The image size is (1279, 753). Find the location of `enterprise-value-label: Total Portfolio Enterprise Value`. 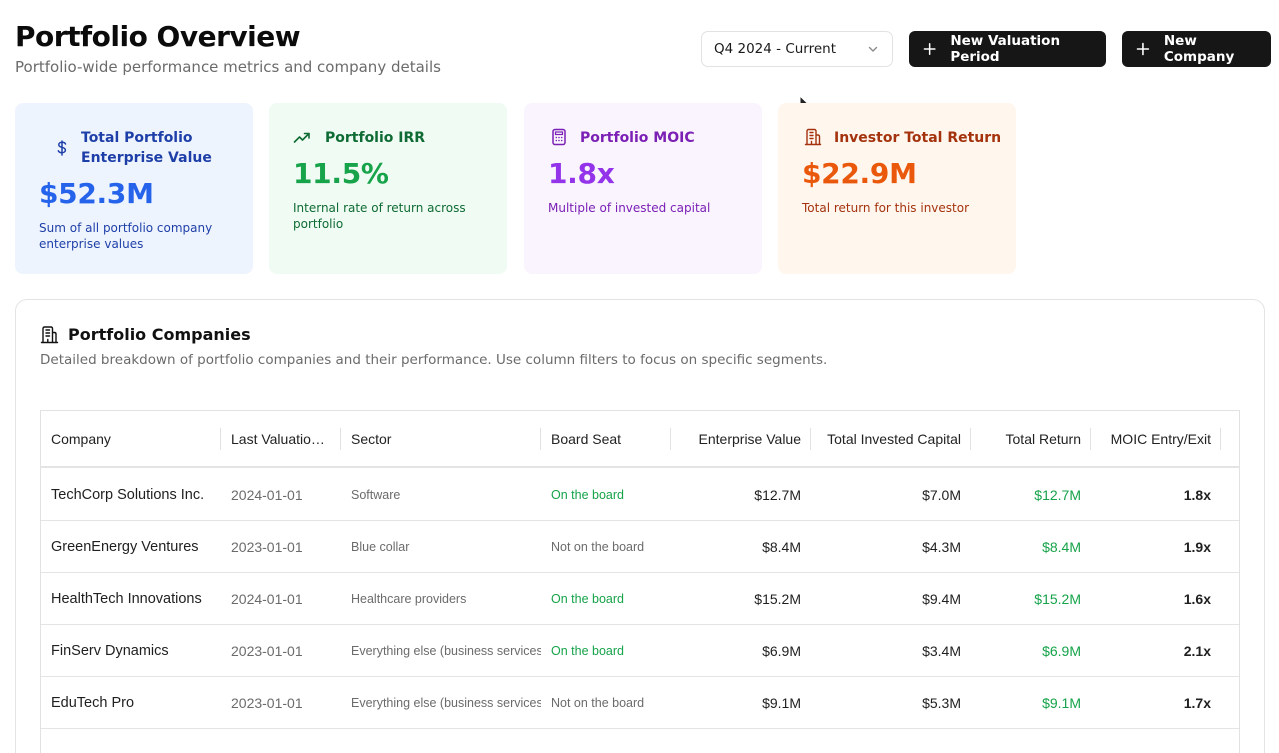

enterprise-value-label: Total Portfolio Enterprise Value is located at coordinates (146, 148).